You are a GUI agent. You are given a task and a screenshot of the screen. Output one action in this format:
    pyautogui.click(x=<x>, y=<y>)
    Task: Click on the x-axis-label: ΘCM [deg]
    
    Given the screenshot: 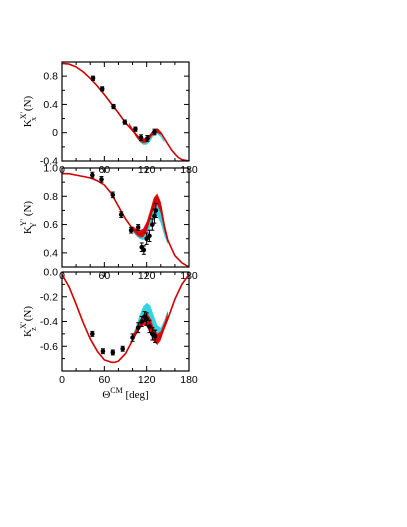 What is the action you would take?
    pyautogui.click(x=125, y=393)
    